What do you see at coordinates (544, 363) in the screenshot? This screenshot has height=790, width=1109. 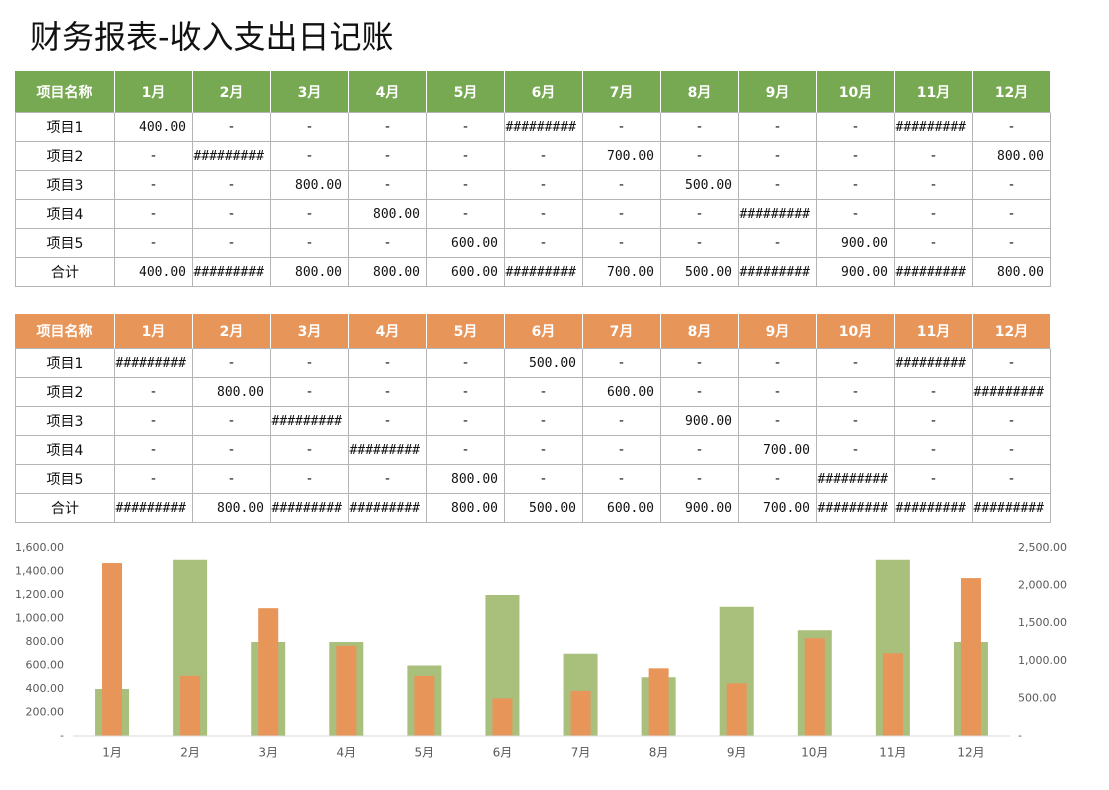 I see `data-cell: 500.00` at bounding box center [544, 363].